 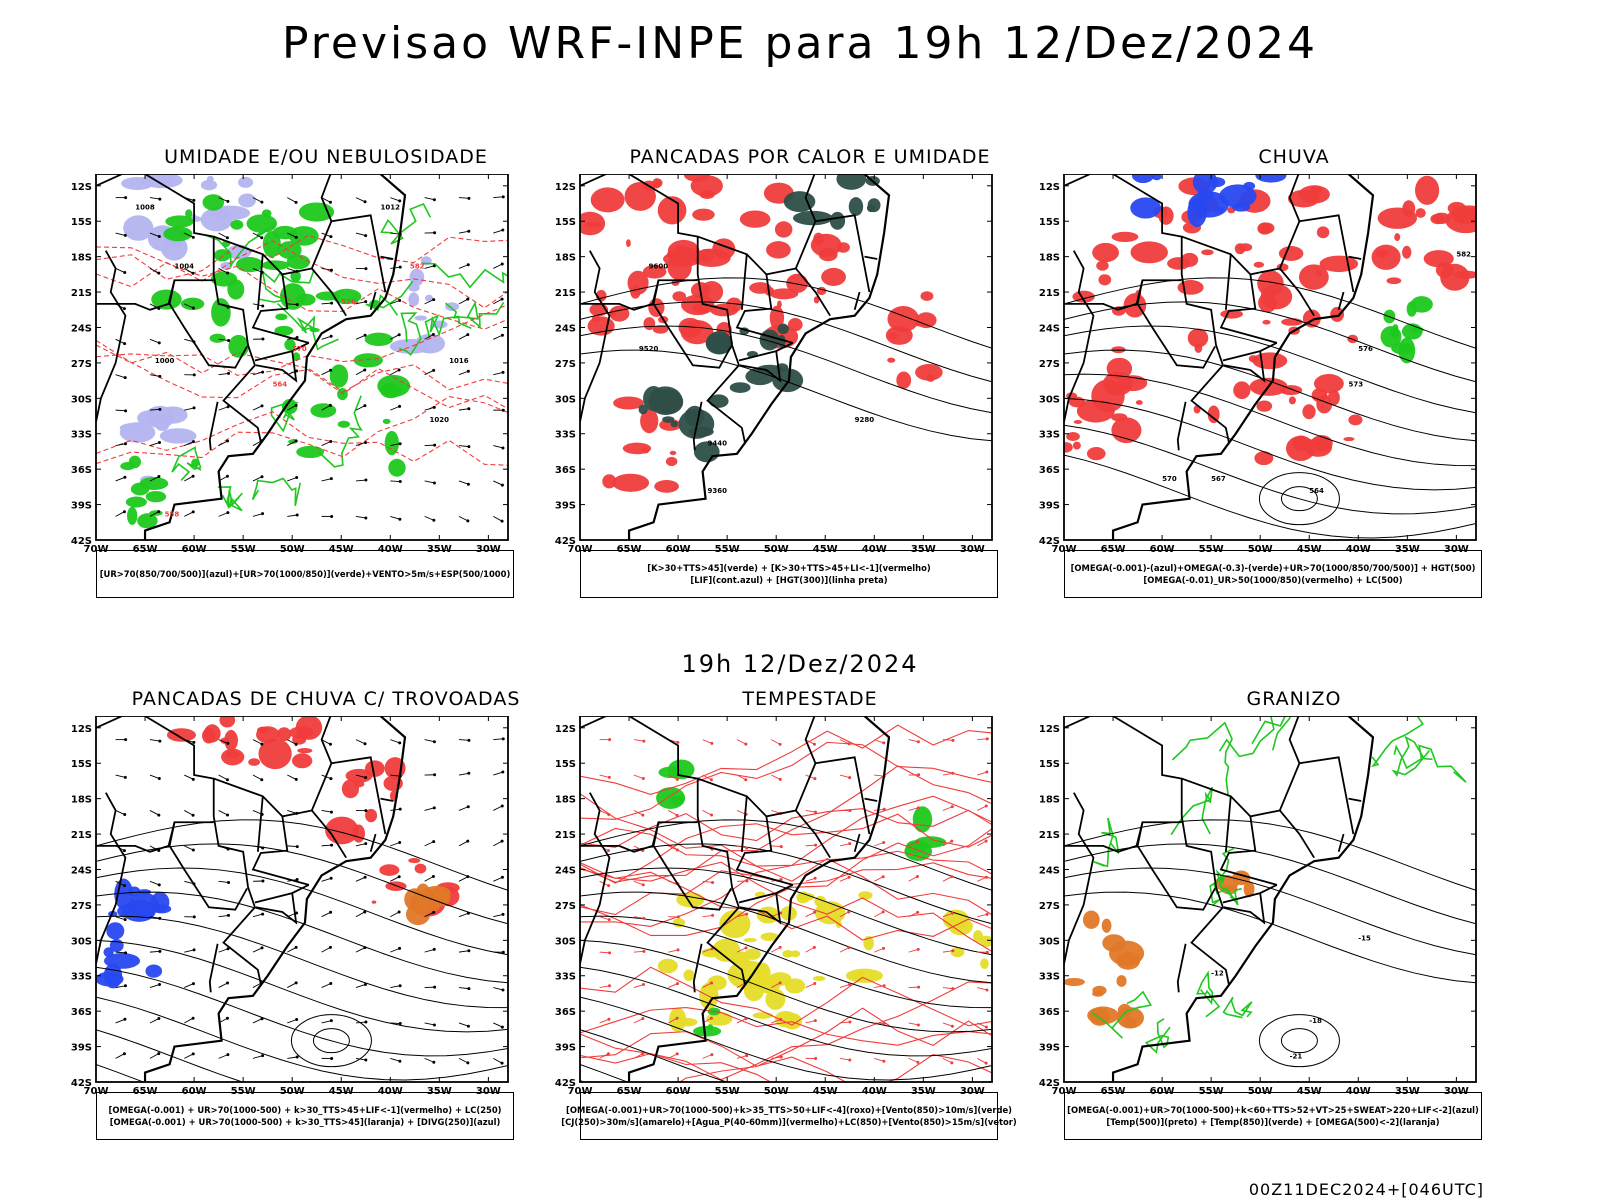 I want to click on shaded-area-lavender, so click(x=247, y=200).